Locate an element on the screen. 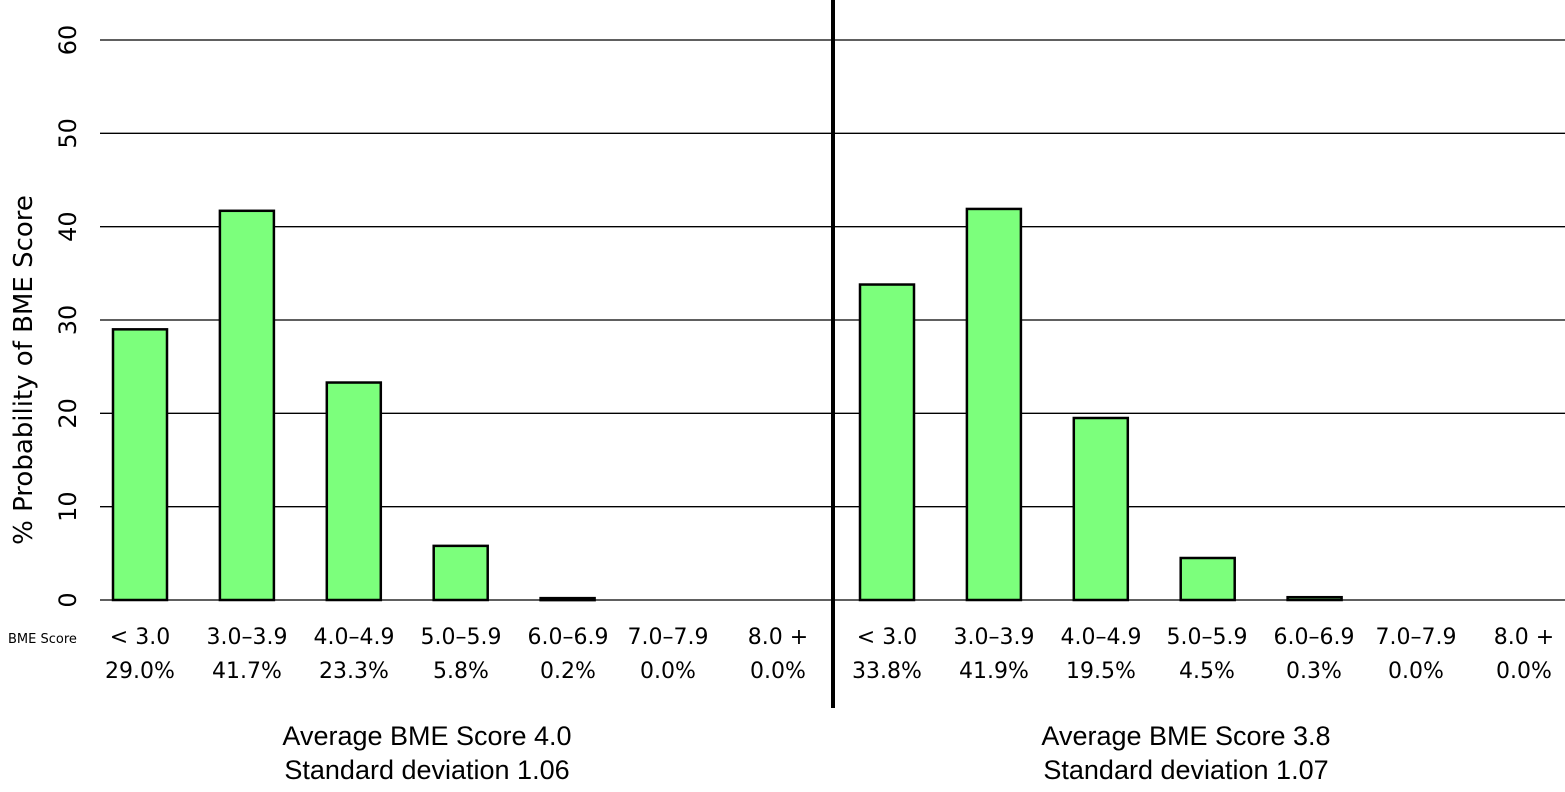 The image size is (1565, 792). percent-label: 19.5% is located at coordinates (1101, 671).